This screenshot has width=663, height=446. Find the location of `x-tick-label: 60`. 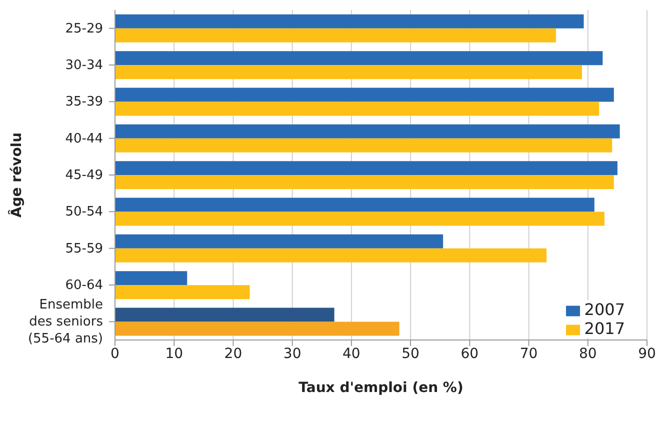

x-tick-label: 60 is located at coordinates (469, 354).